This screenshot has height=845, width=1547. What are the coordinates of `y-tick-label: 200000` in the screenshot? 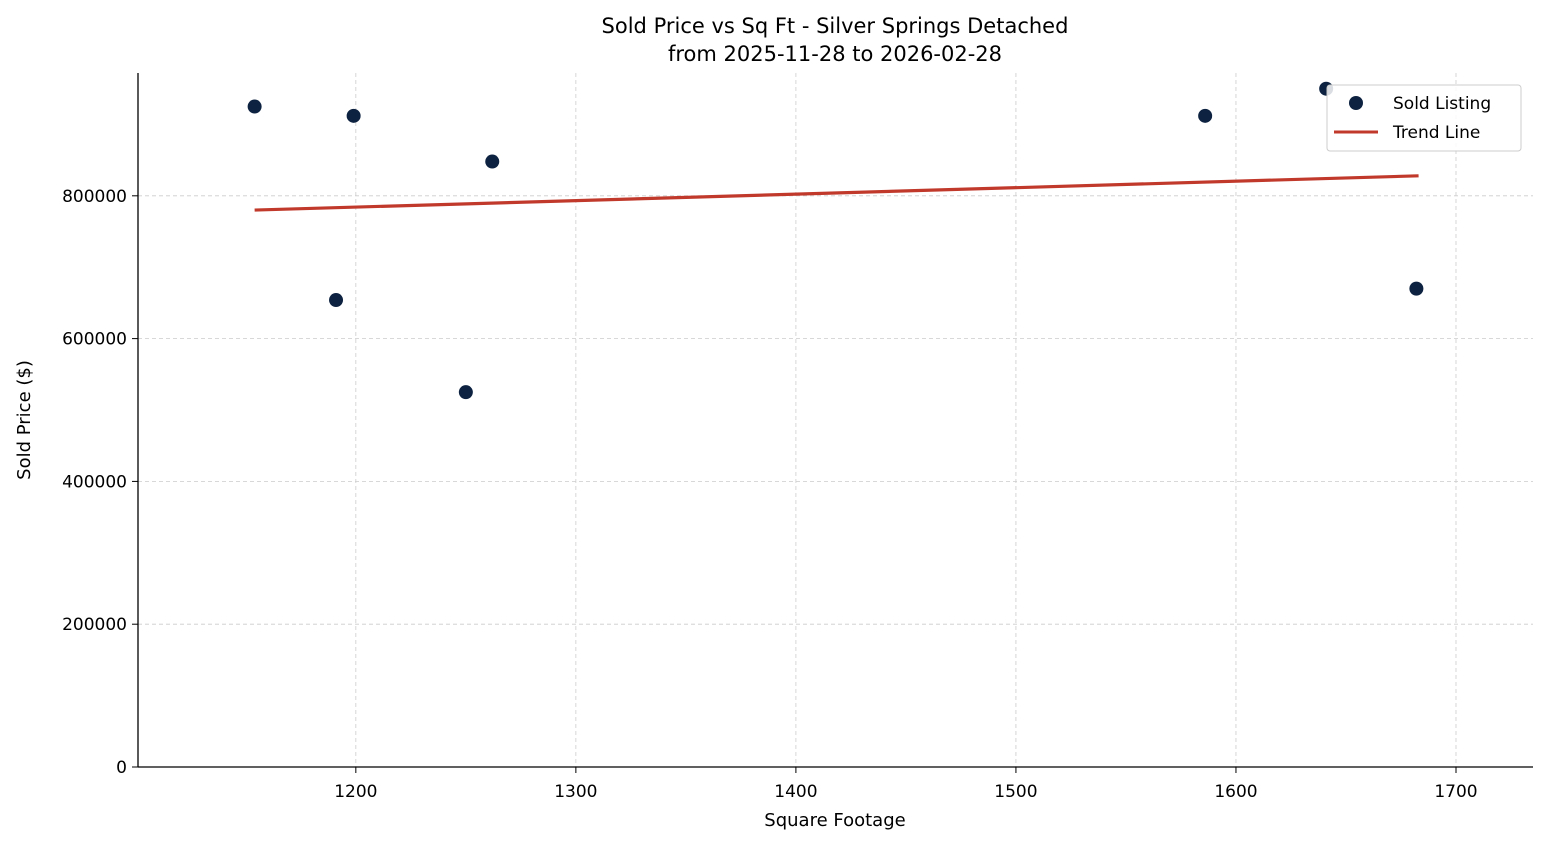 It's located at (94, 625).